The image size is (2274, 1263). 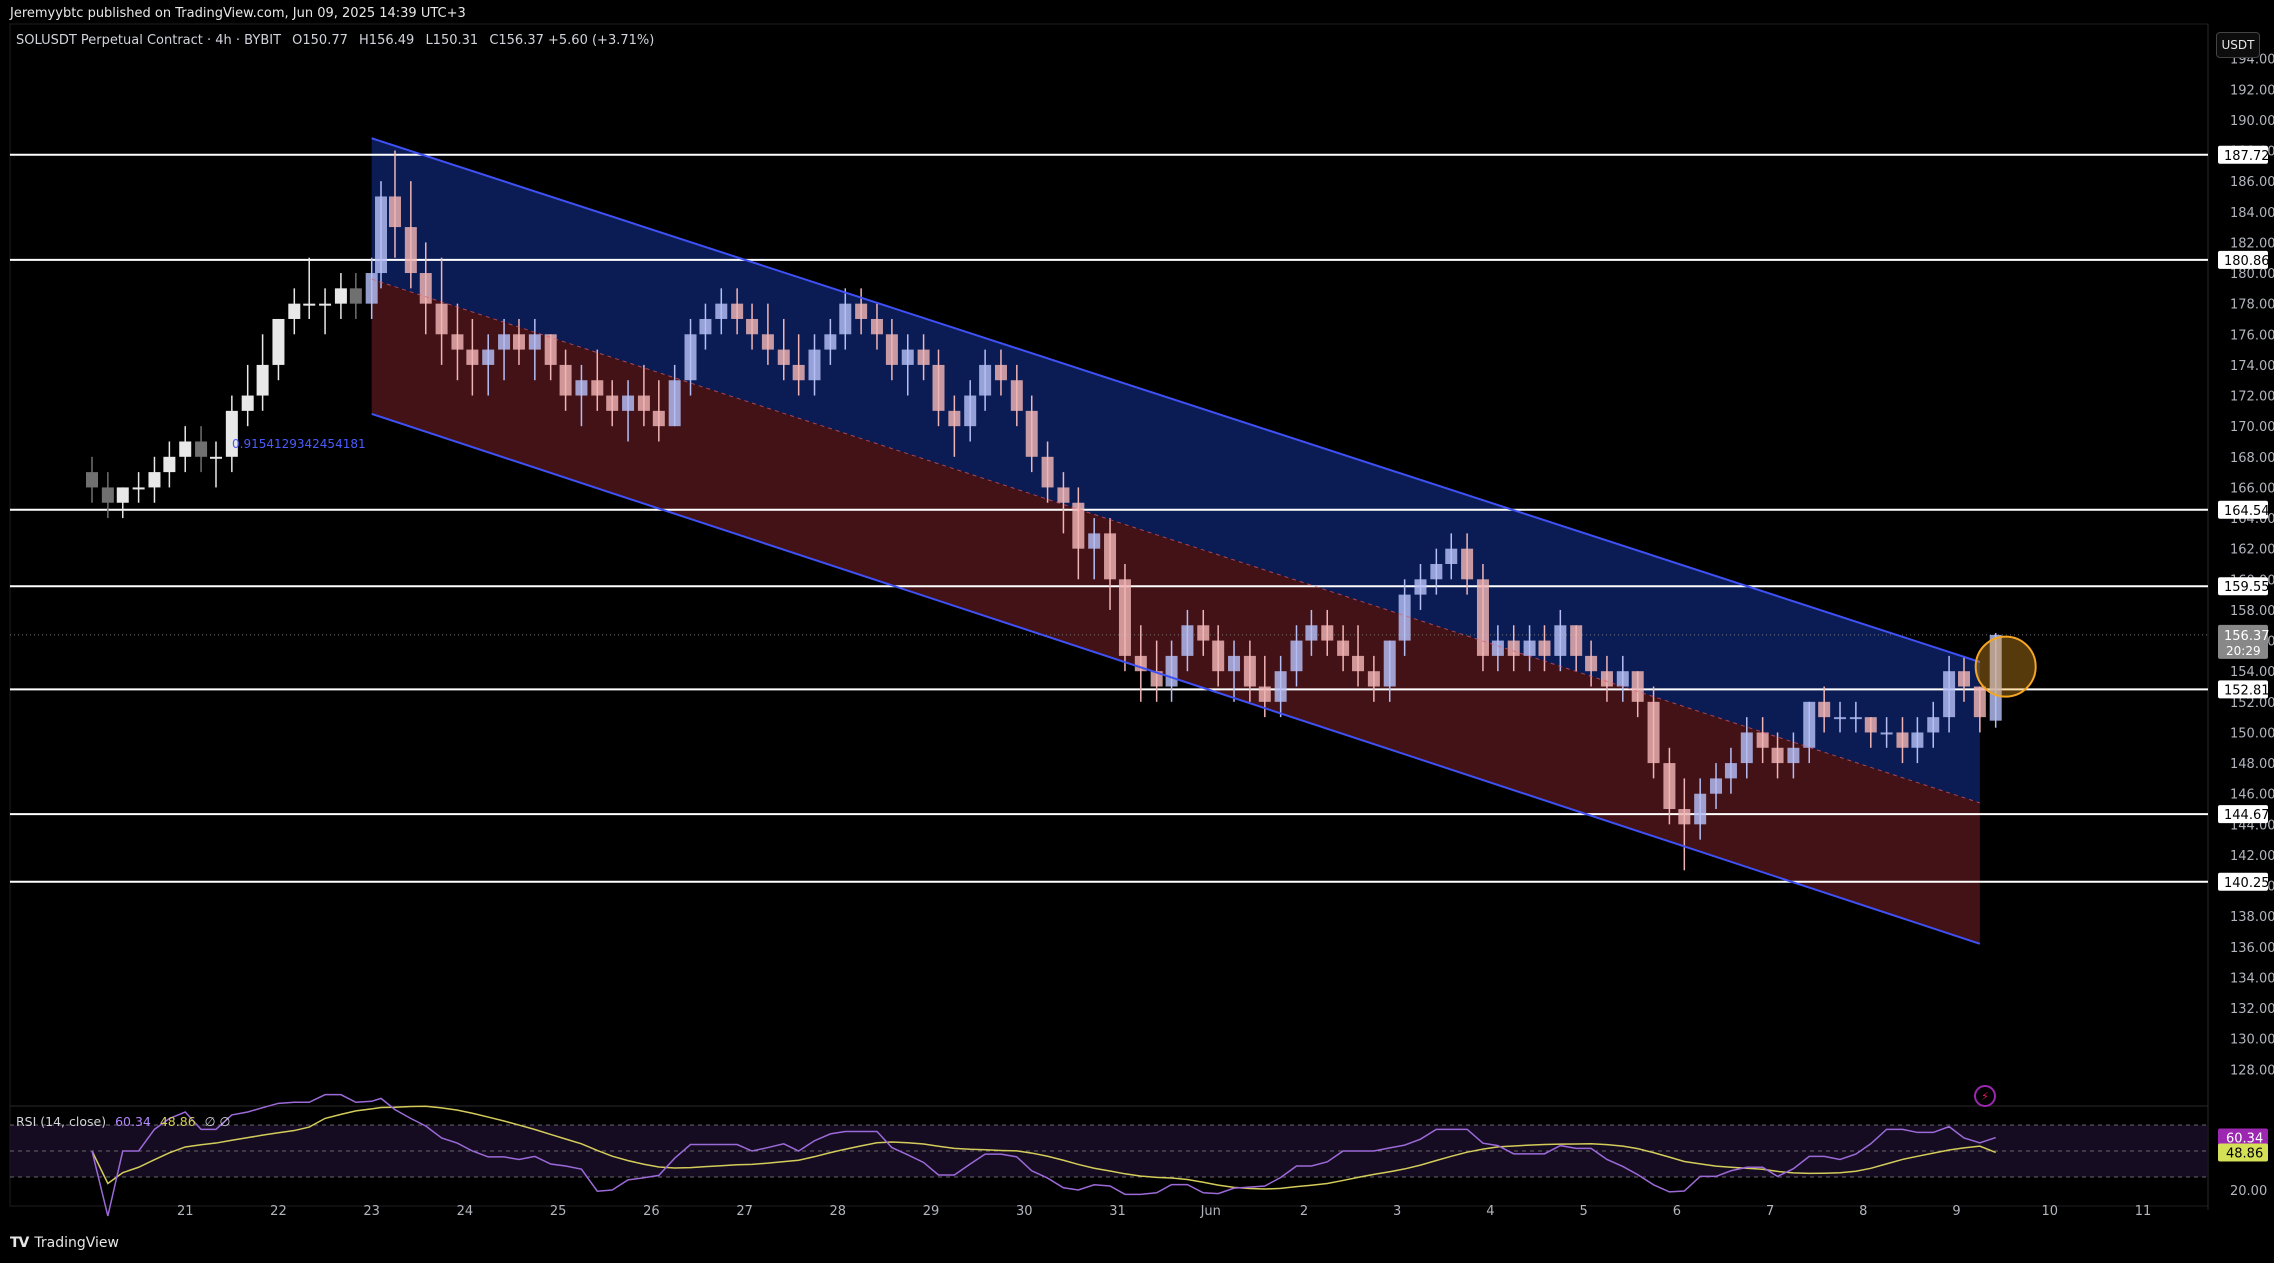 What do you see at coordinates (2238, 45) in the screenshot?
I see `currency-button: USDT` at bounding box center [2238, 45].